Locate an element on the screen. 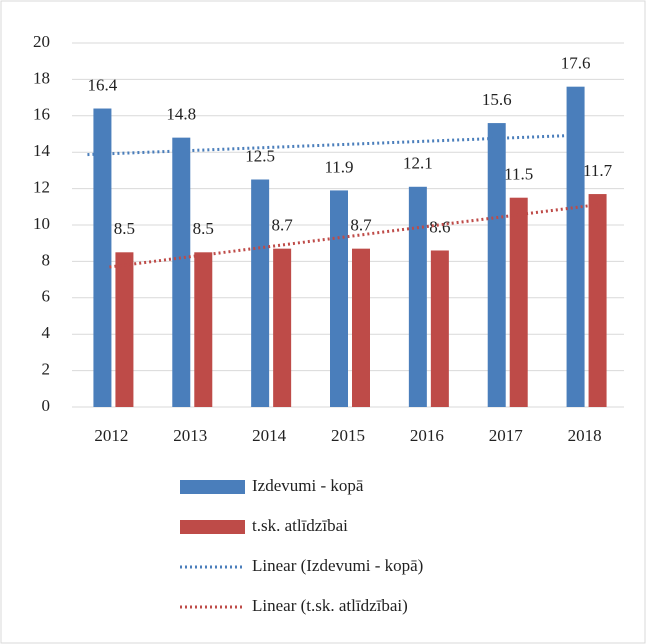 The width and height of the screenshot is (646, 644). x-tick-label: 2016 is located at coordinates (427, 435).